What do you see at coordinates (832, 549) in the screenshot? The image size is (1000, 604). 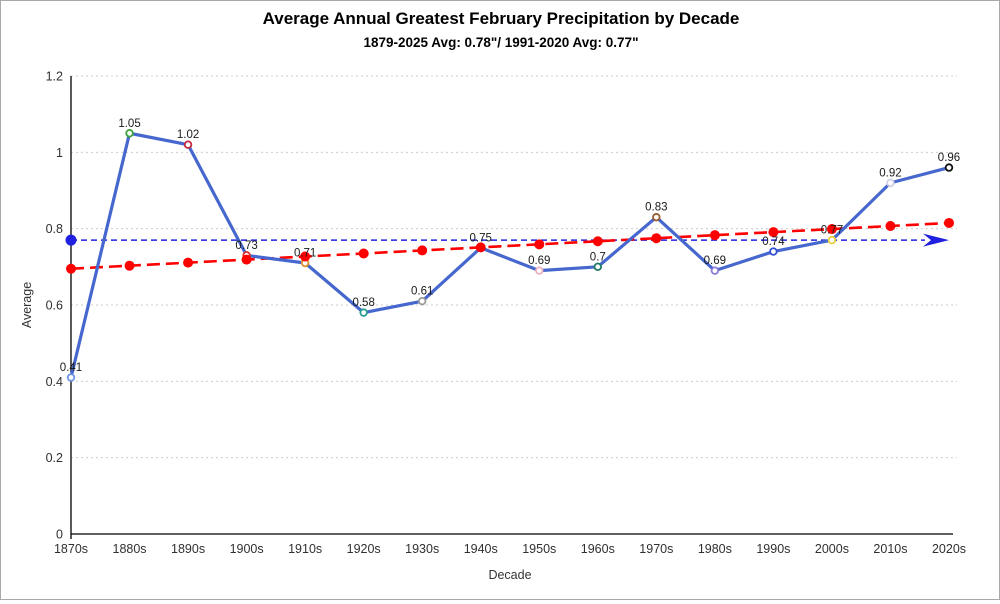 I see `x-tick-label: 2000s` at bounding box center [832, 549].